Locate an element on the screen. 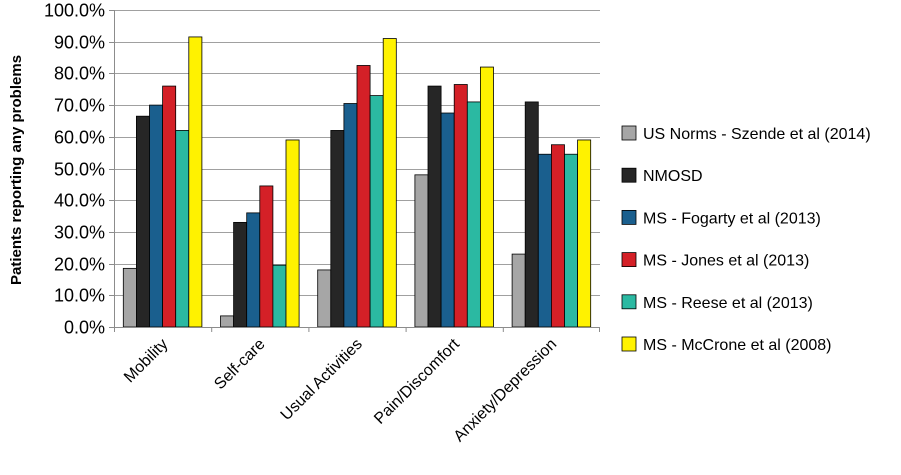 Image resolution: width=901 pixels, height=475 pixels. y-tick-label: 10.0% is located at coordinates (79, 296).